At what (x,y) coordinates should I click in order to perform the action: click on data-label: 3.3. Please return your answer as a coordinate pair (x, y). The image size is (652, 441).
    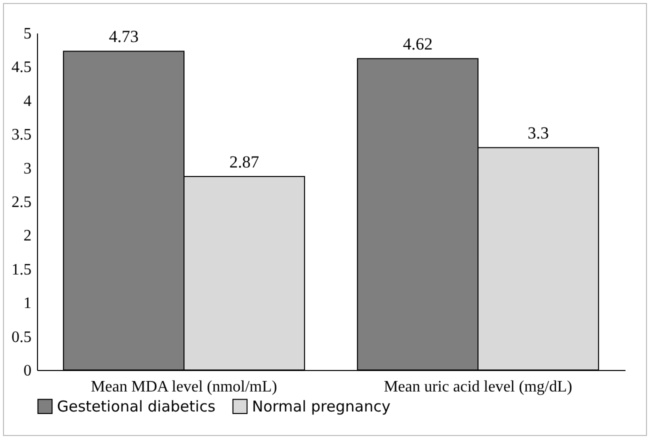
    Looking at the image, I should click on (538, 133).